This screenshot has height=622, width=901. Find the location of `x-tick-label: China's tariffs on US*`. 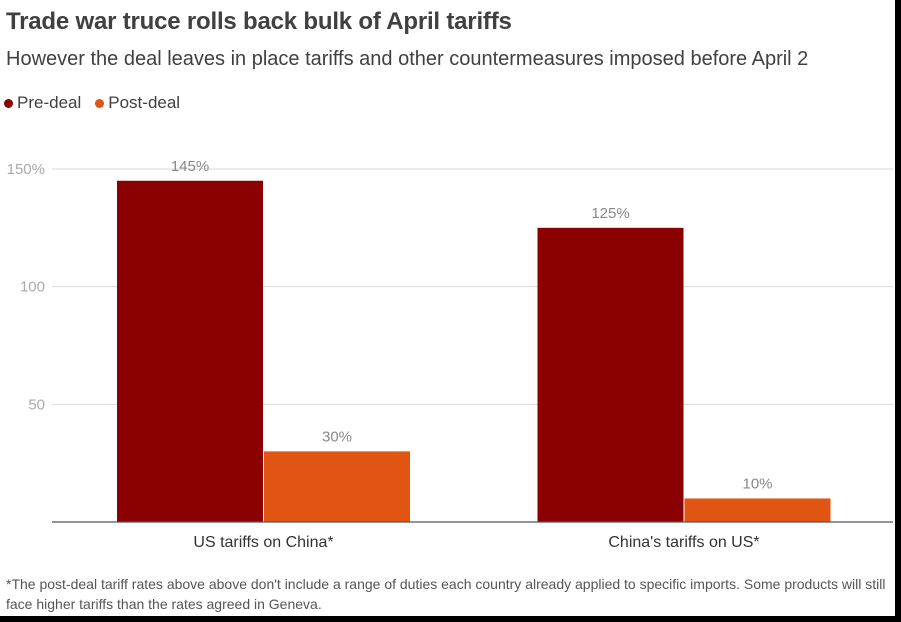

x-tick-label: China's tariffs on US* is located at coordinates (683, 542).